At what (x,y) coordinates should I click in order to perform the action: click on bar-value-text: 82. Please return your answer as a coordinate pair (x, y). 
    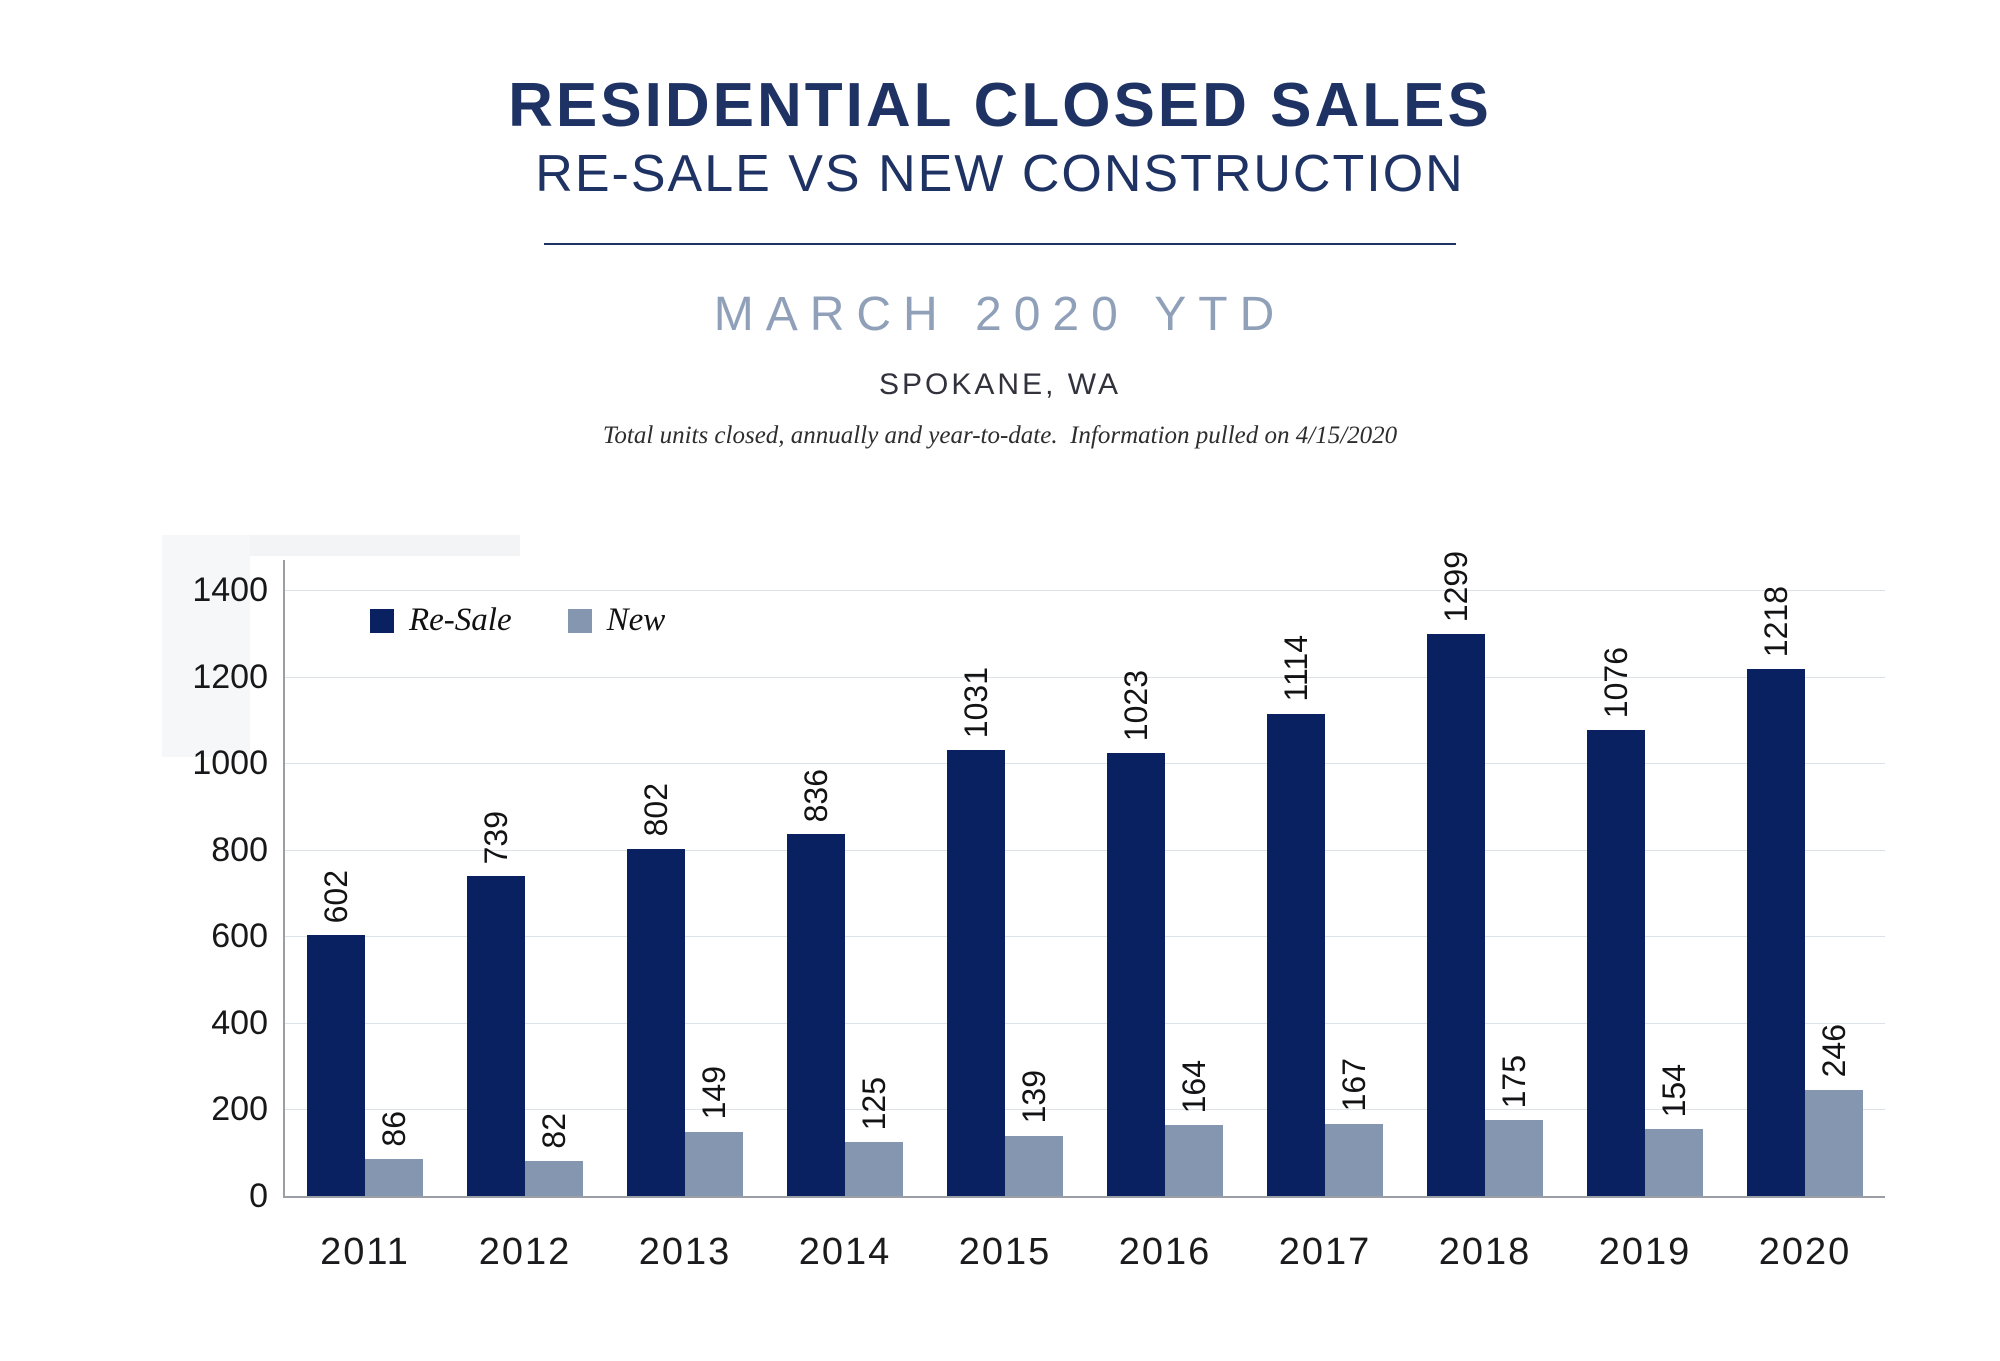
    Looking at the image, I should click on (554, 1130).